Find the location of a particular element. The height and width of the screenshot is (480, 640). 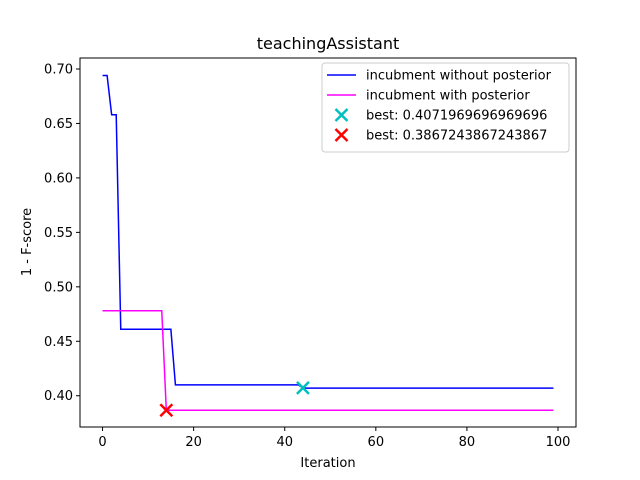

y-axis-label: 1 - F-score is located at coordinates (27, 242).